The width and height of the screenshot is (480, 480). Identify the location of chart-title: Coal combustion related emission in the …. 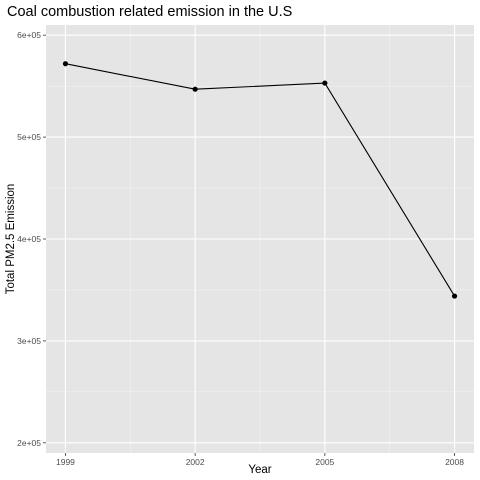
(149, 12).